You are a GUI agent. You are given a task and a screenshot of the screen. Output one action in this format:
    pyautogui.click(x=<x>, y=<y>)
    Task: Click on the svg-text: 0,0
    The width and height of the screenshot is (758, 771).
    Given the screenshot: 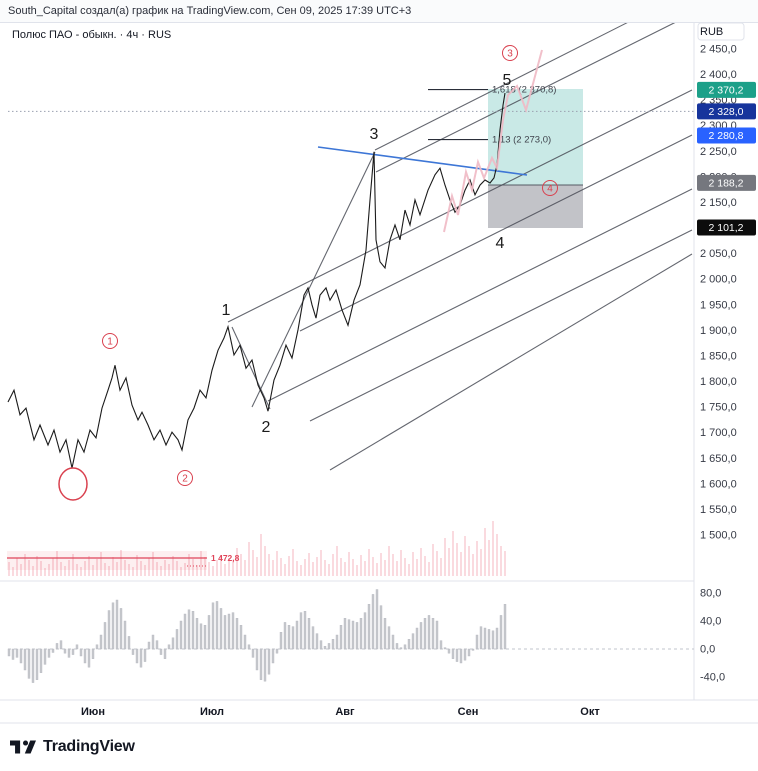 What is the action you would take?
    pyautogui.click(x=707, y=650)
    